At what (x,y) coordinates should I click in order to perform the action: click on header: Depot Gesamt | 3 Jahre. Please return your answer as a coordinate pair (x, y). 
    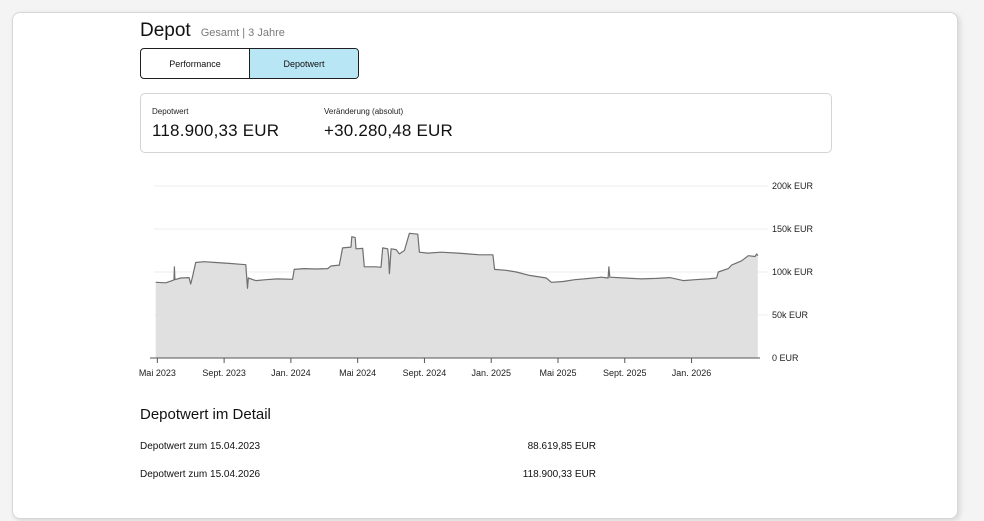
    Looking at the image, I should click on (212, 31).